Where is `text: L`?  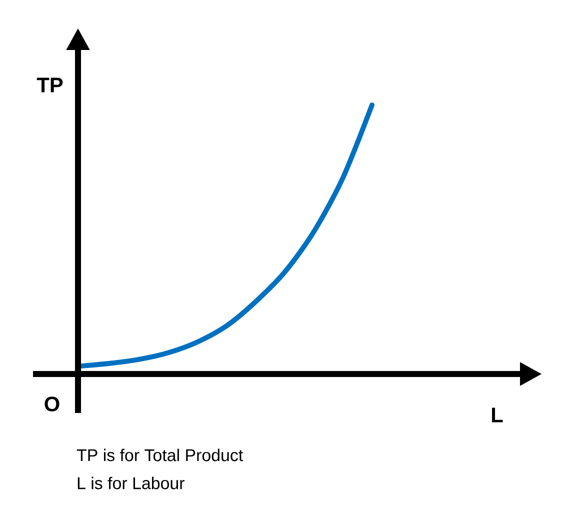 text: L is located at coordinates (497, 415).